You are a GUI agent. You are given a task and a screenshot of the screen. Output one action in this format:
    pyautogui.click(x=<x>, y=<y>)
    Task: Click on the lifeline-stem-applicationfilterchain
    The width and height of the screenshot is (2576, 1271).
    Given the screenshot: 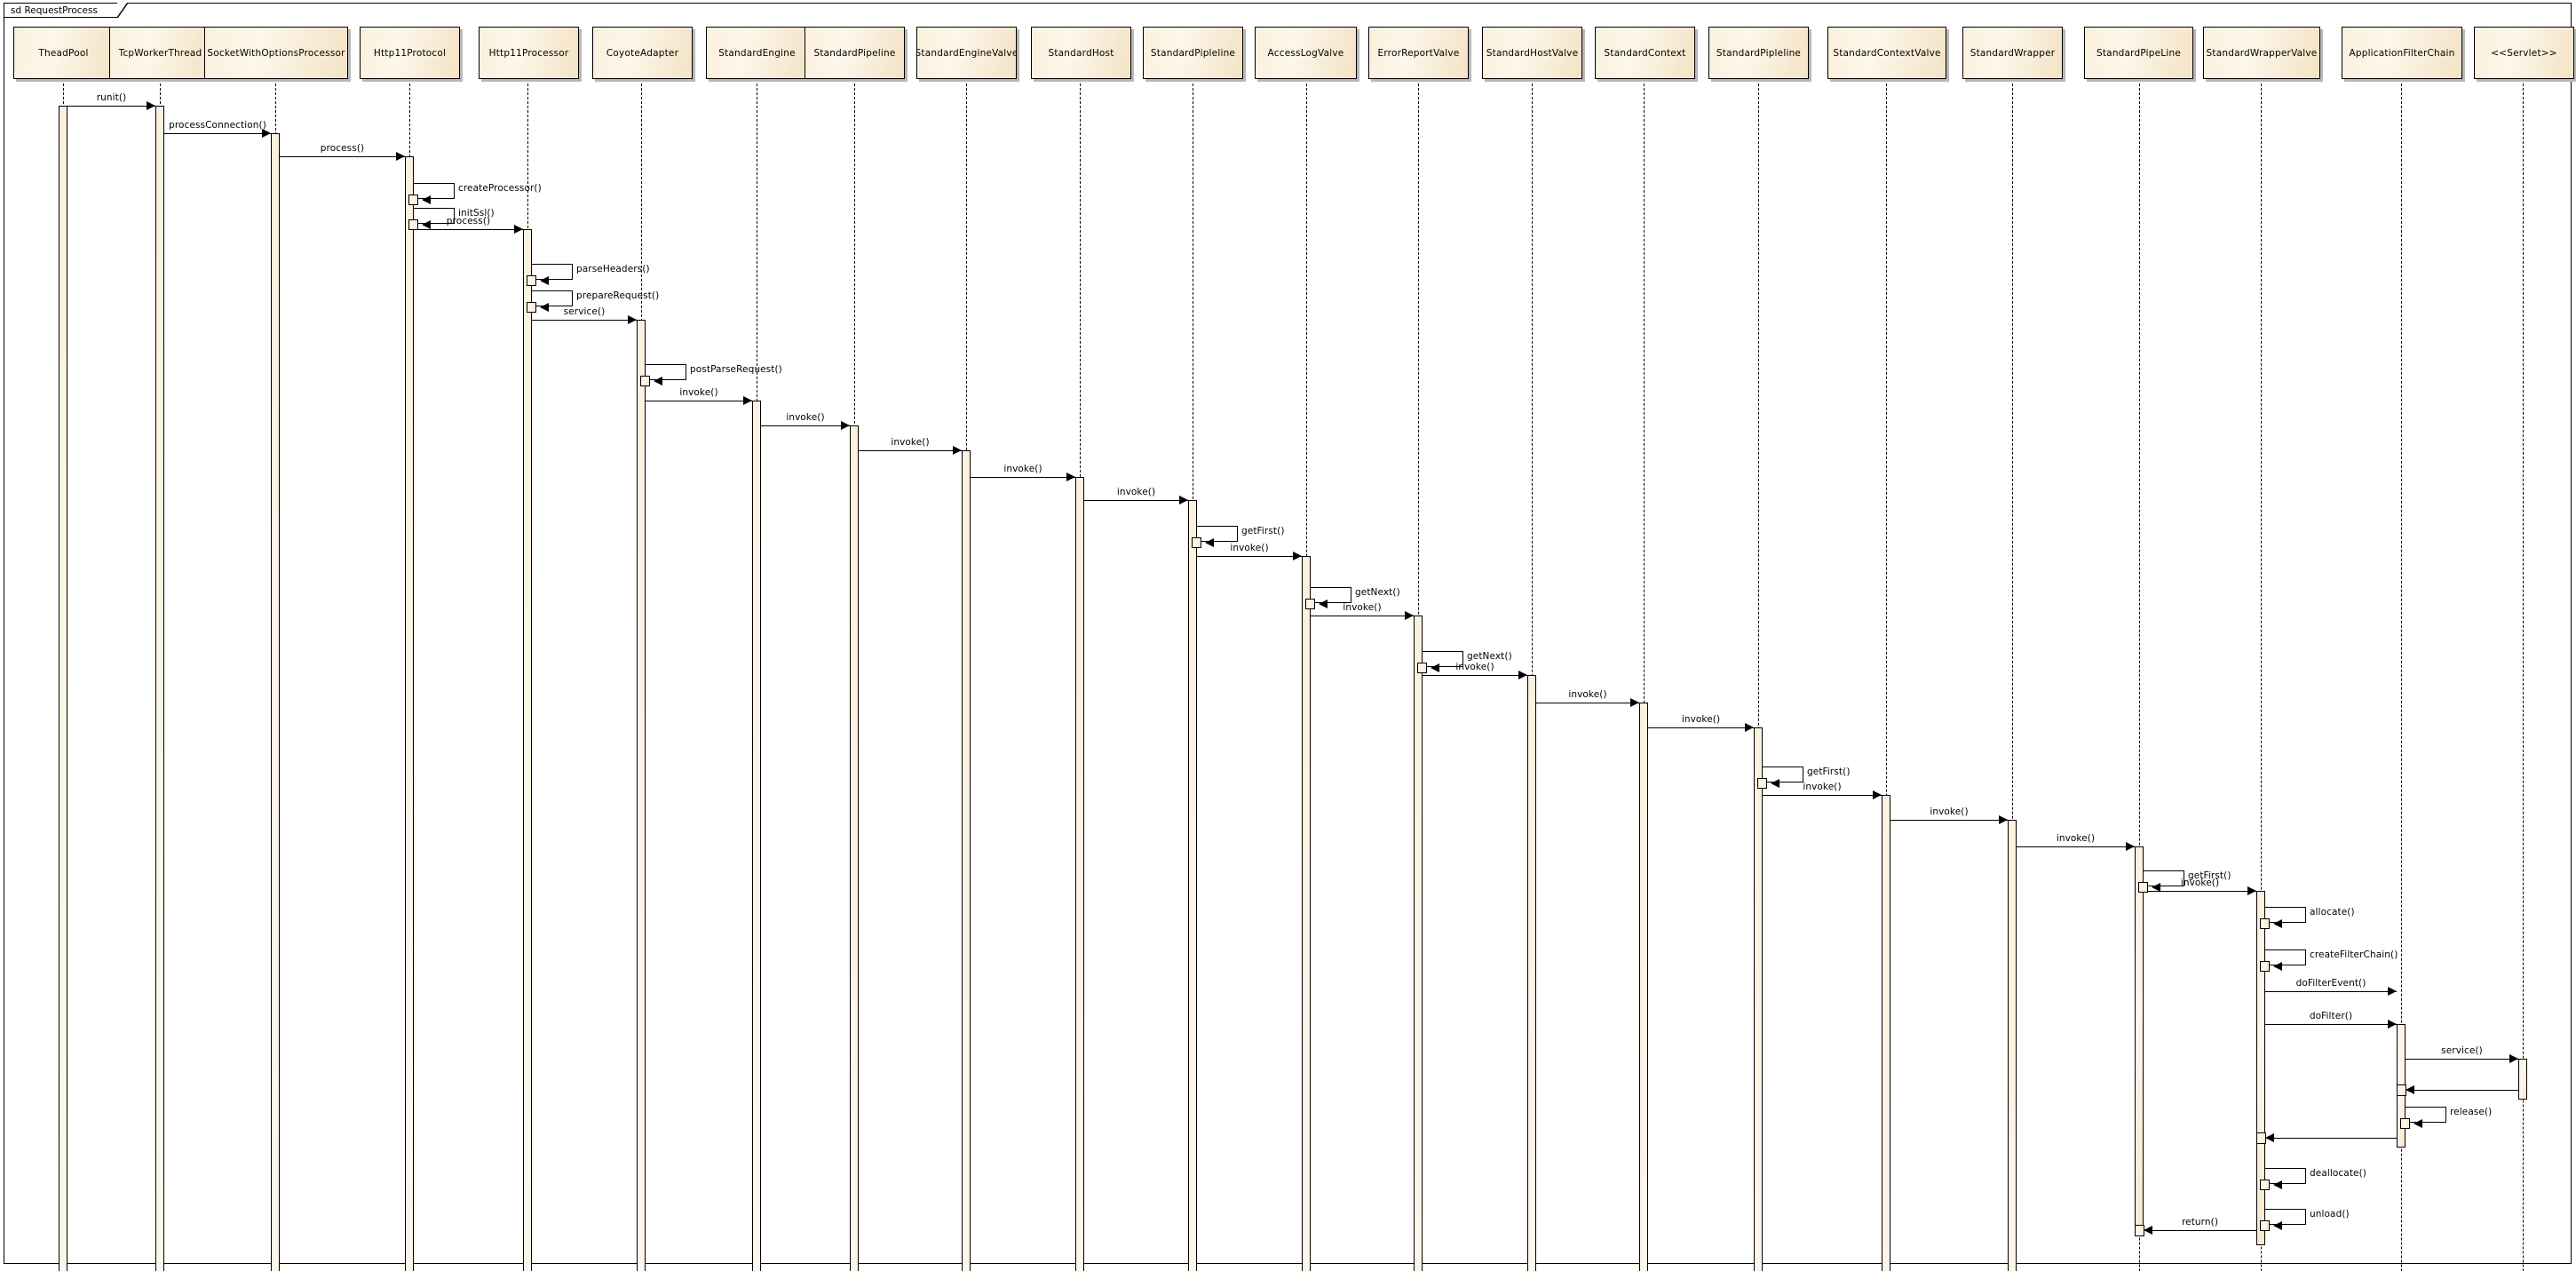 What is the action you would take?
    pyautogui.click(x=2401, y=675)
    